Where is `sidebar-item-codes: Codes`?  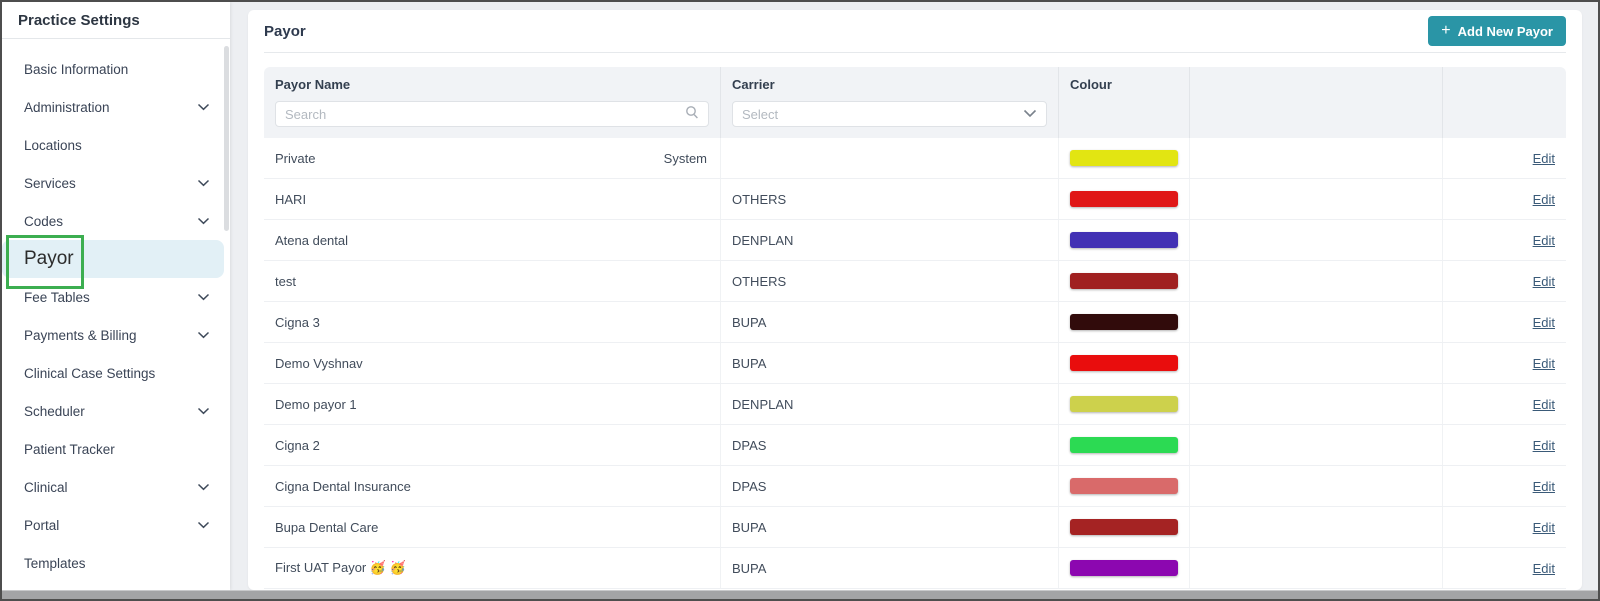 sidebar-item-codes: Codes is located at coordinates (113, 221).